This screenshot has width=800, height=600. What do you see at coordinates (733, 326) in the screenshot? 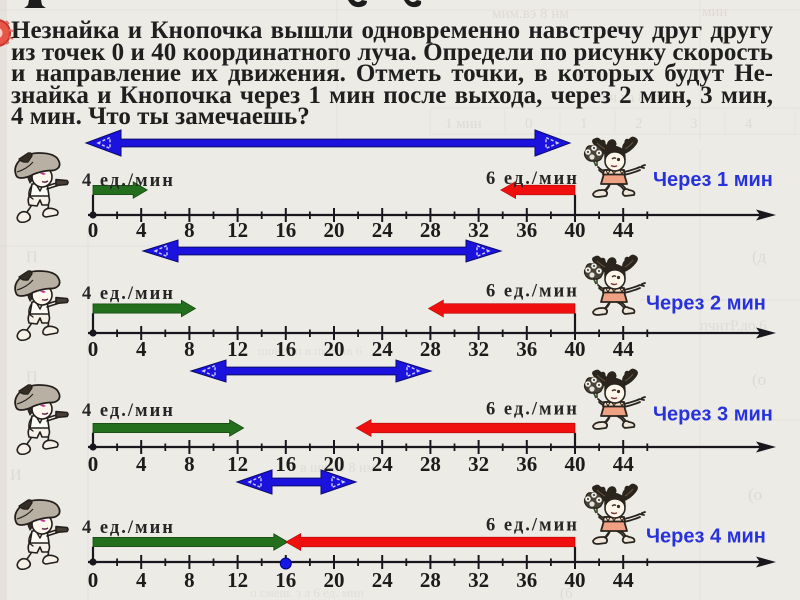
I see `svg-text: пчнтР.до 6` at bounding box center [733, 326].